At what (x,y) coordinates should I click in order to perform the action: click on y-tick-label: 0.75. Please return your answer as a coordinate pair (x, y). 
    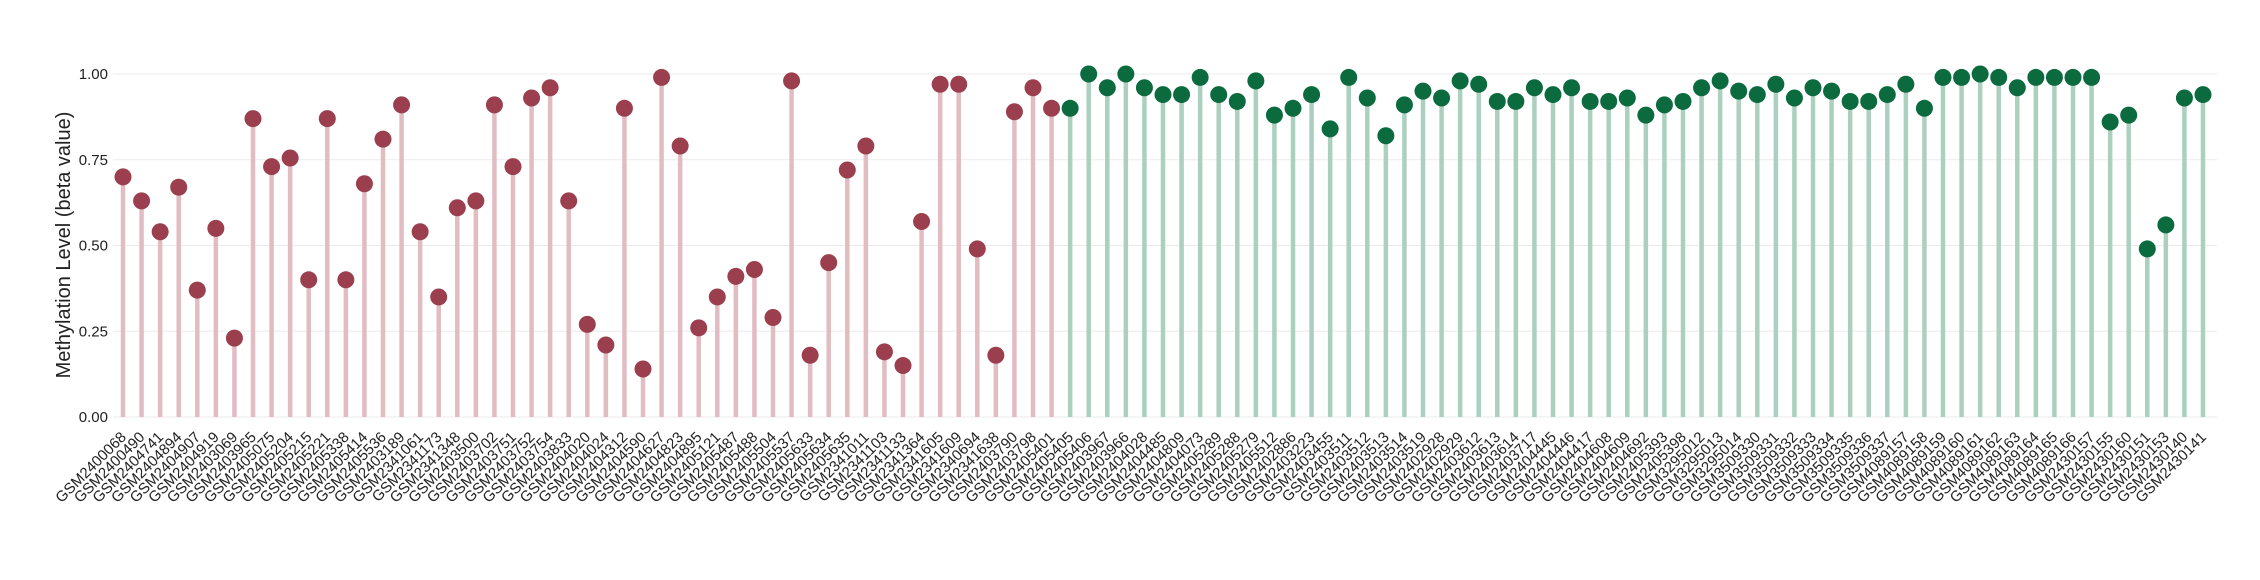
    Looking at the image, I should click on (93, 160).